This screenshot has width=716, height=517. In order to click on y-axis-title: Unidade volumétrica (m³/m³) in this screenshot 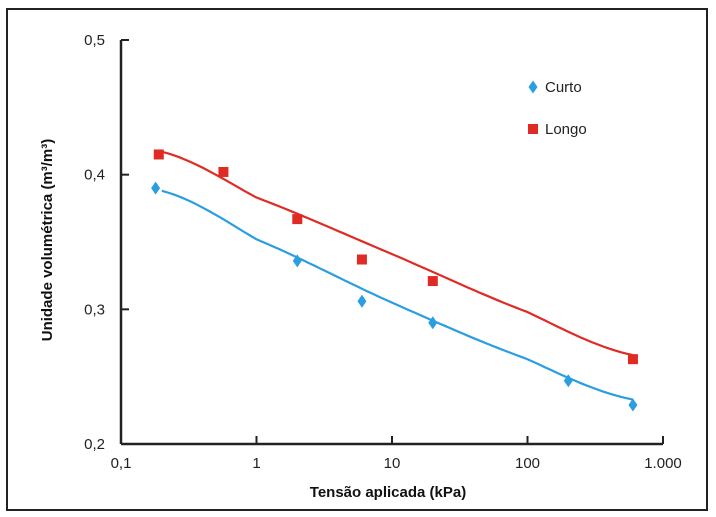, I will do `click(47, 240)`.